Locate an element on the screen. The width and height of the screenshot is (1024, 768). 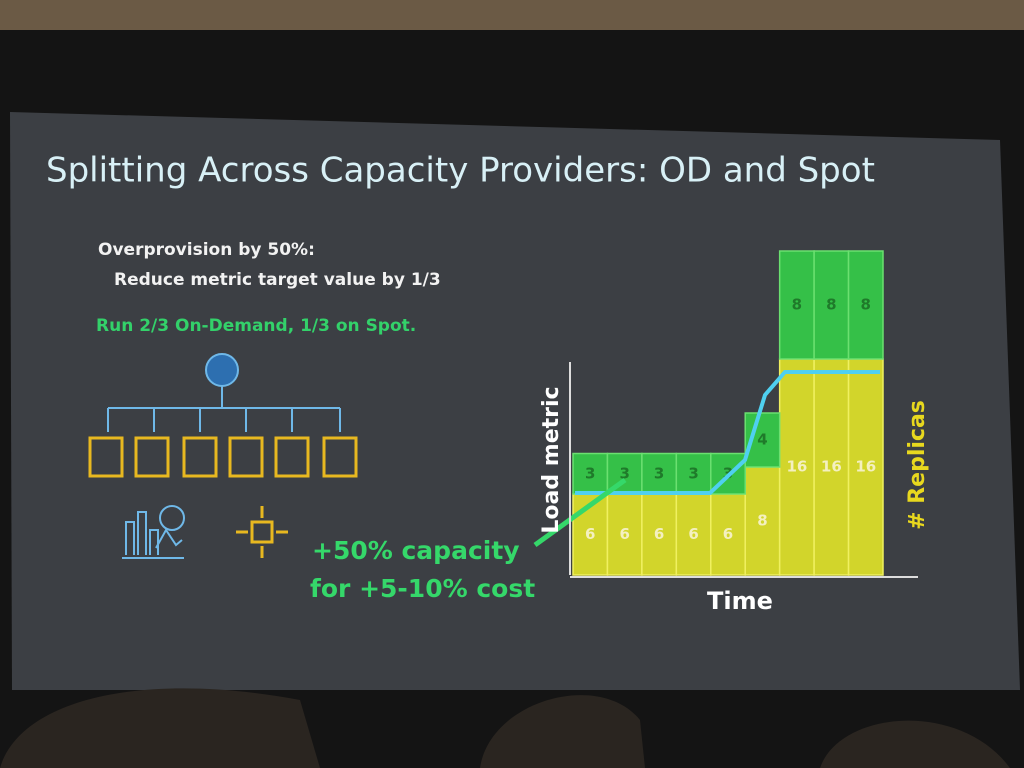
data-label: 4 is located at coordinates (762, 440).